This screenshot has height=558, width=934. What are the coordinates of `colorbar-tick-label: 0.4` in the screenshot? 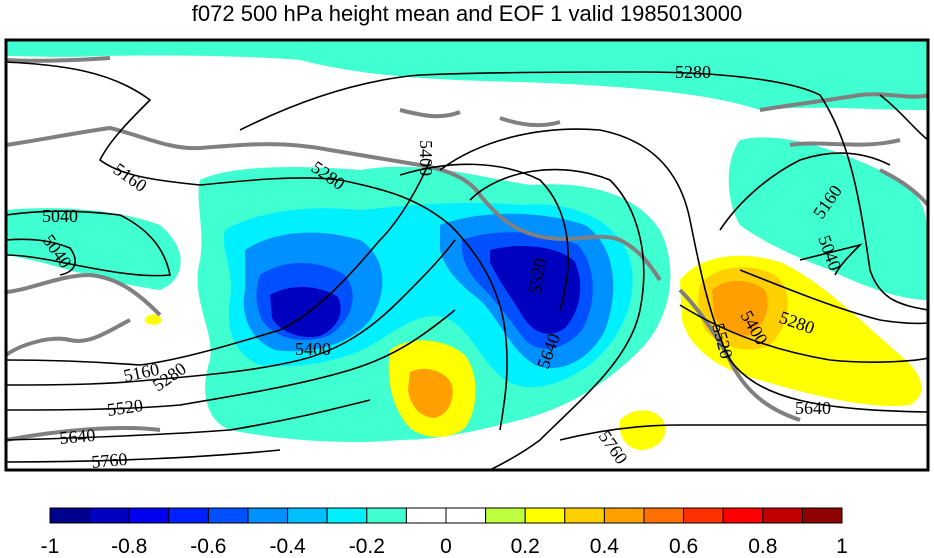 It's located at (605, 546).